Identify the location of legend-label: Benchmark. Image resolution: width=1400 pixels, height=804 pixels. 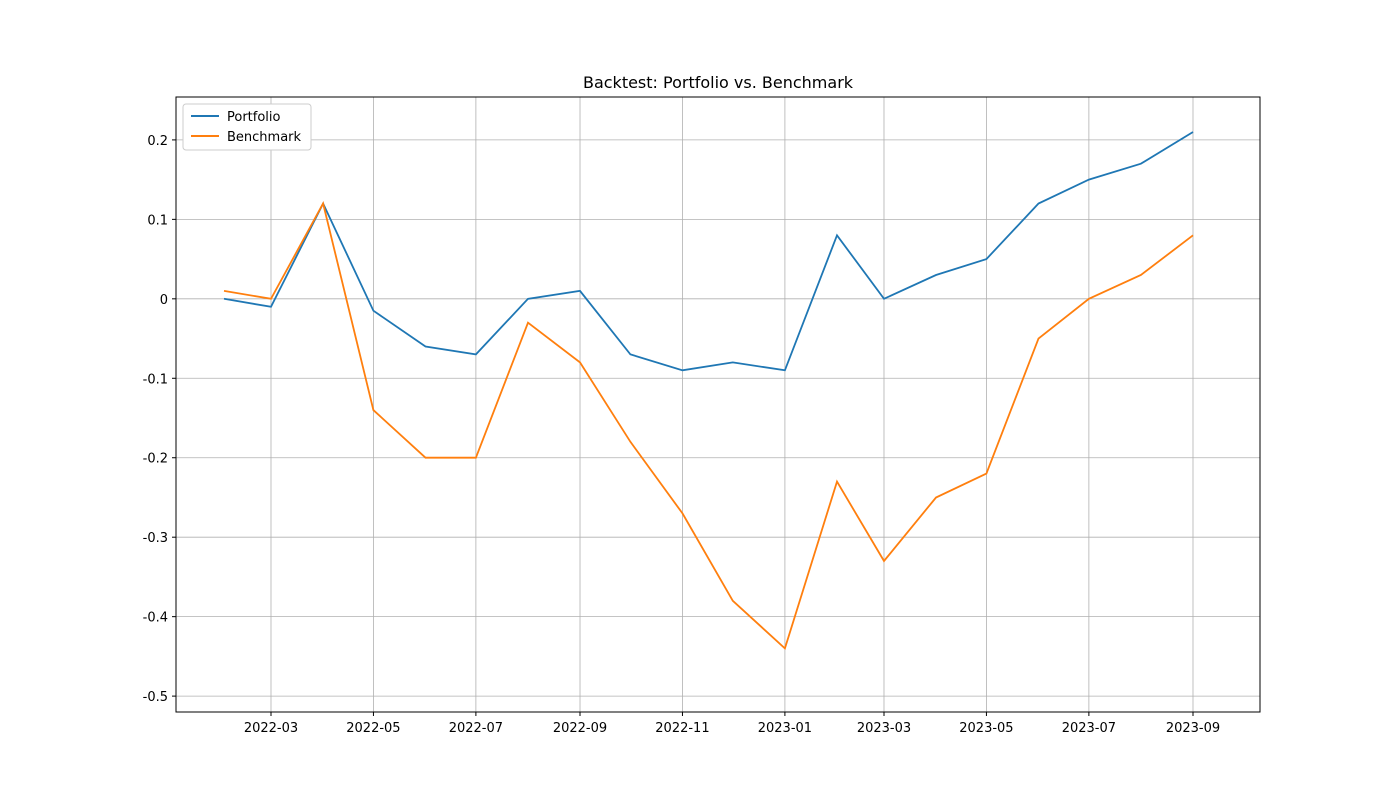
(264, 137).